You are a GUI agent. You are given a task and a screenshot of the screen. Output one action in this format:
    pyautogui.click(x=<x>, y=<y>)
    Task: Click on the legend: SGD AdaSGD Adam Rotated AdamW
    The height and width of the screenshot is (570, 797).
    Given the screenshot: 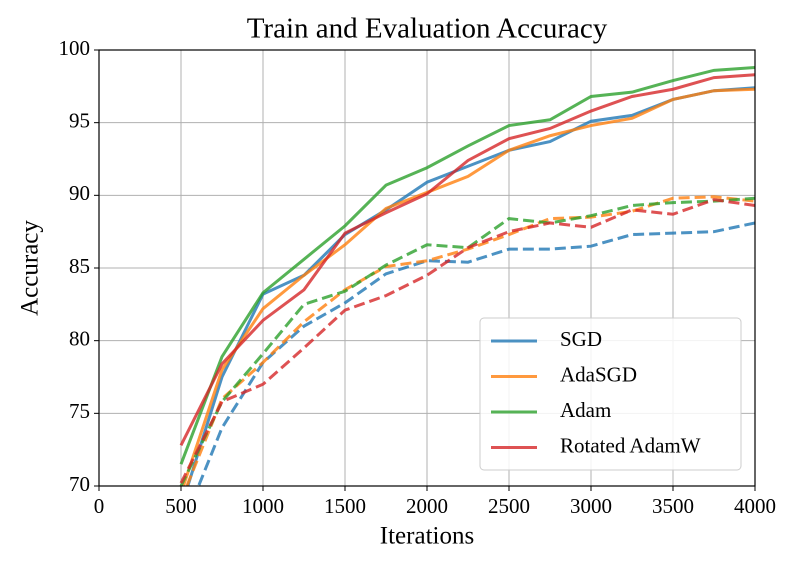 What is the action you would take?
    pyautogui.click(x=610, y=394)
    